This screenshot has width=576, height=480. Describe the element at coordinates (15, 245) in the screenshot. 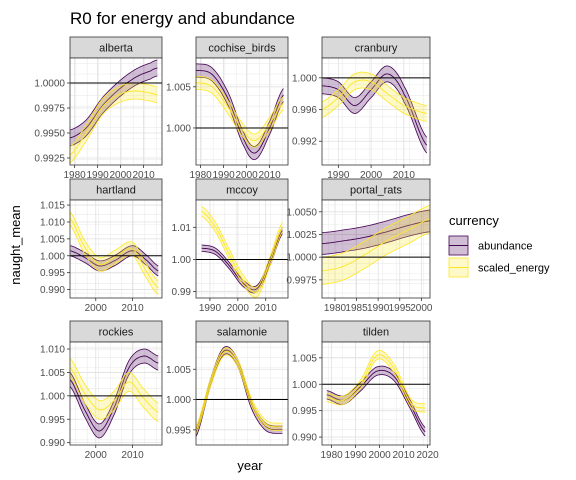

I see `y-axis-title: naught_mean` at that location.